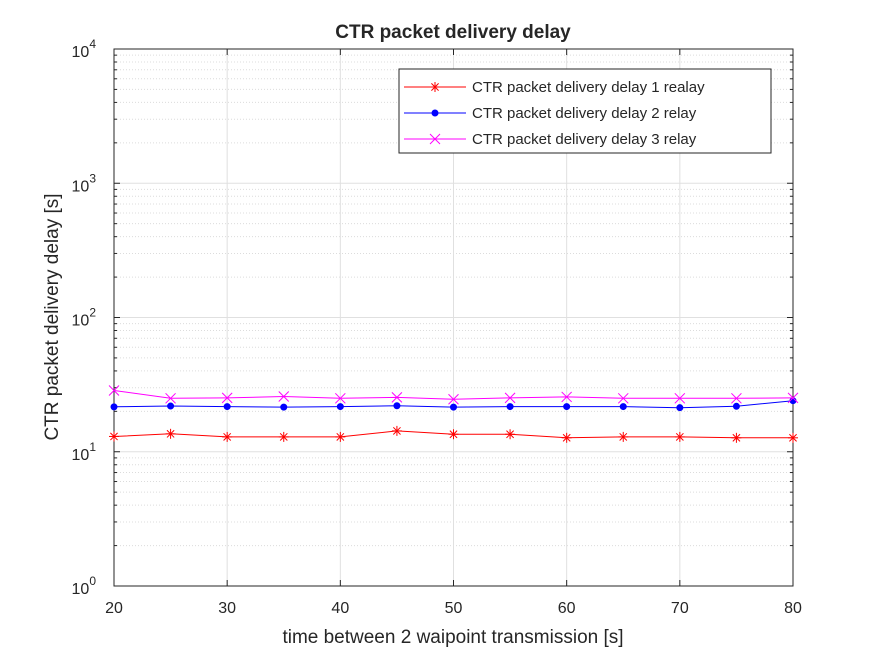 The width and height of the screenshot is (875, 656). I want to click on y-tick-label: 10⁰, so click(84, 586).